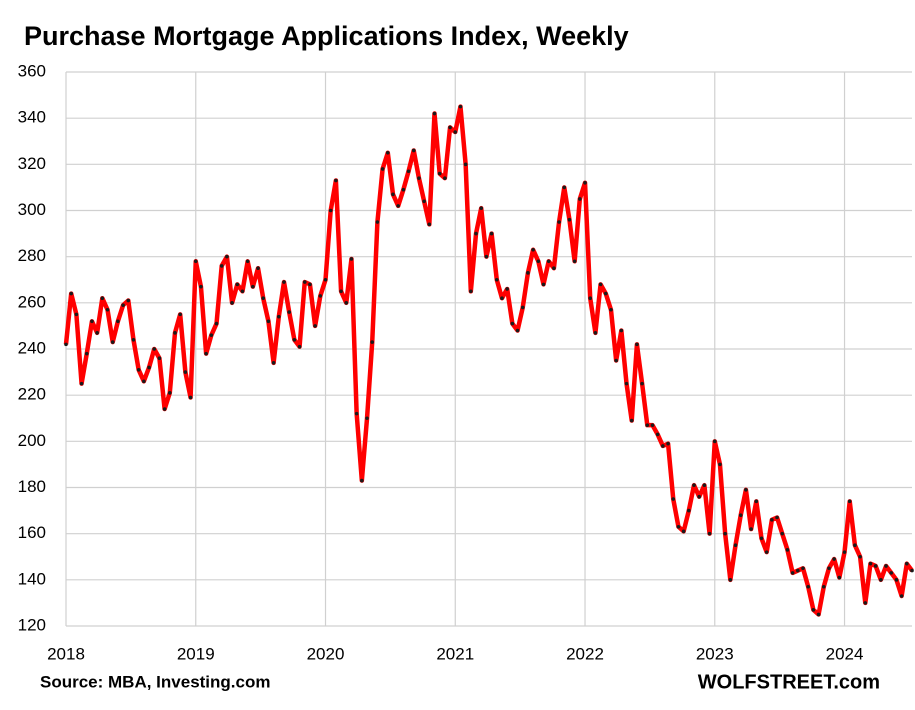 The height and width of the screenshot is (710, 915). I want to click on x-tick-label: 2024, so click(845, 653).